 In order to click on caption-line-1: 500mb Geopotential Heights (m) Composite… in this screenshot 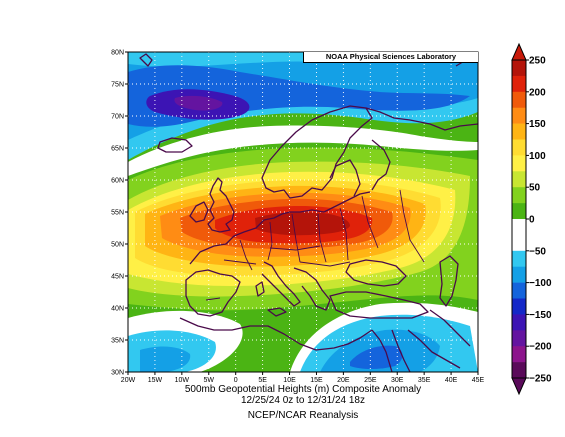, I will do `click(303, 389)`.